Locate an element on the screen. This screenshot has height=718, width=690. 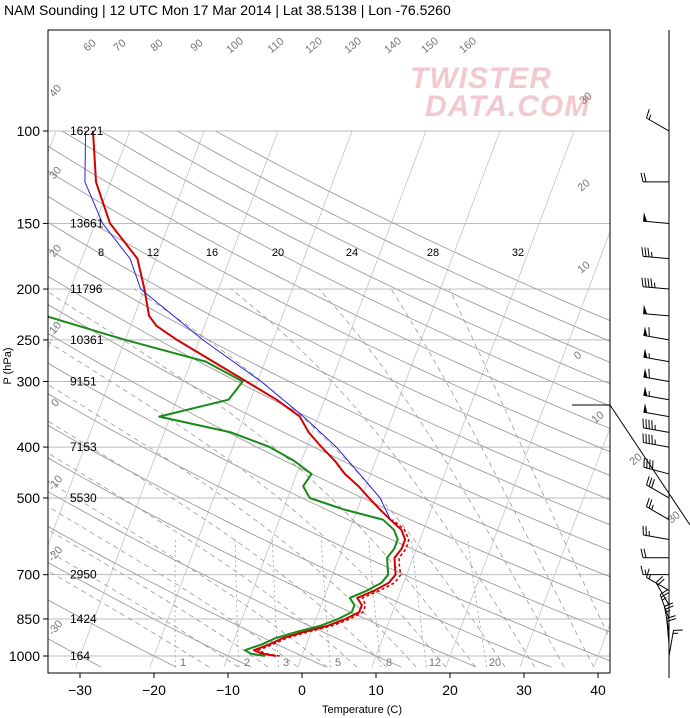
watermark-line-1: TWISTER is located at coordinates (481, 78).